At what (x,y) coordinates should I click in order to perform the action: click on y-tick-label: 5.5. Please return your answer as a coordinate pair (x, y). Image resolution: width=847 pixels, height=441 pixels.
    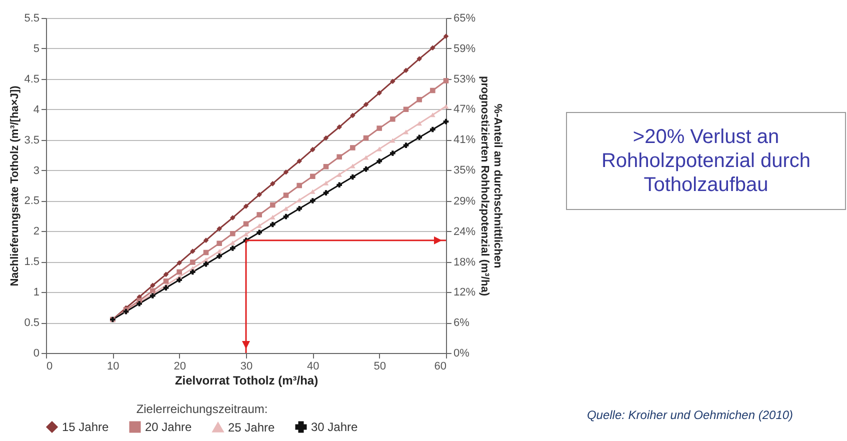
    Looking at the image, I should click on (32, 18).